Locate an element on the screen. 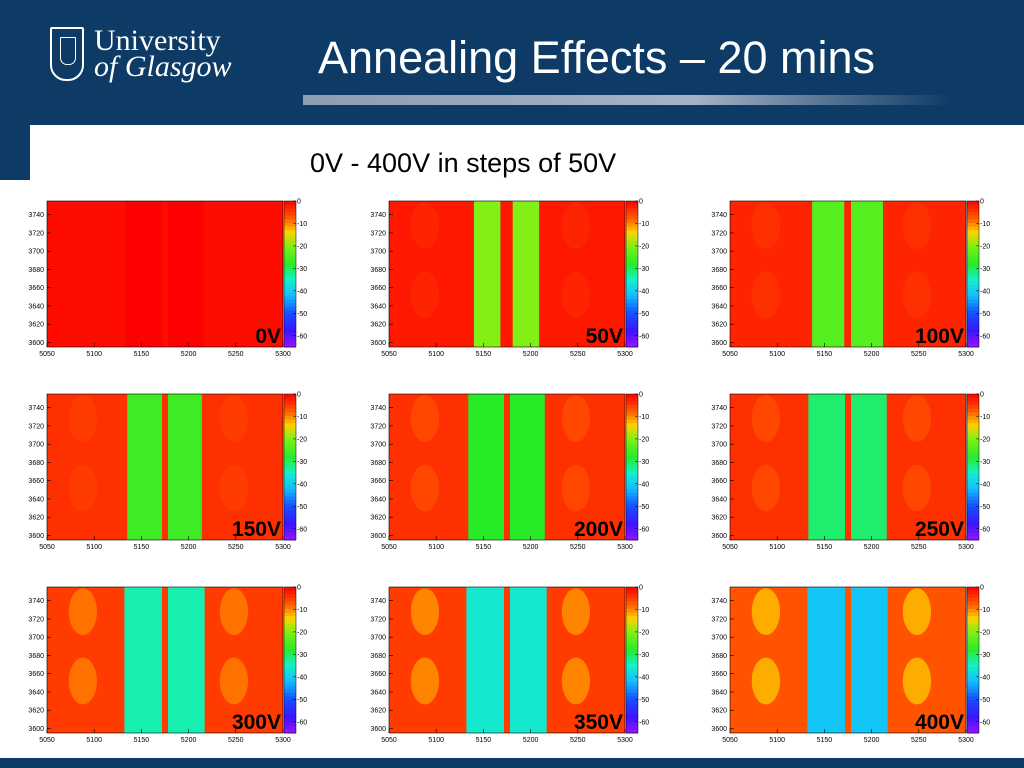 Image resolution: width=1024 pixels, height=768 pixels. university-logo: University of Glasgow is located at coordinates (141, 54).